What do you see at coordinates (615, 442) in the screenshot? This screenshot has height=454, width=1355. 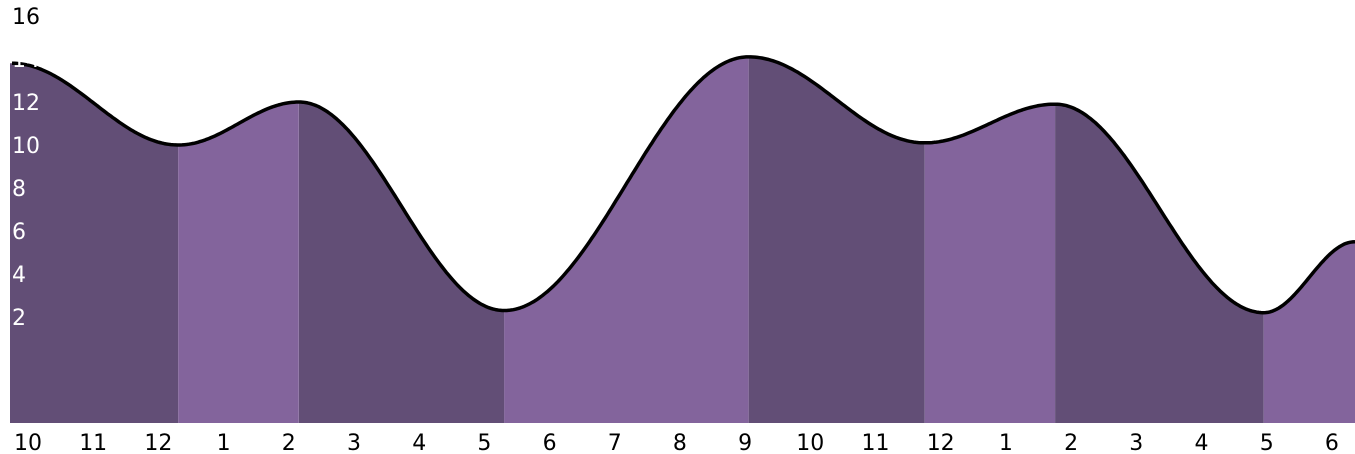 I see `x-tick-label: 7` at bounding box center [615, 442].